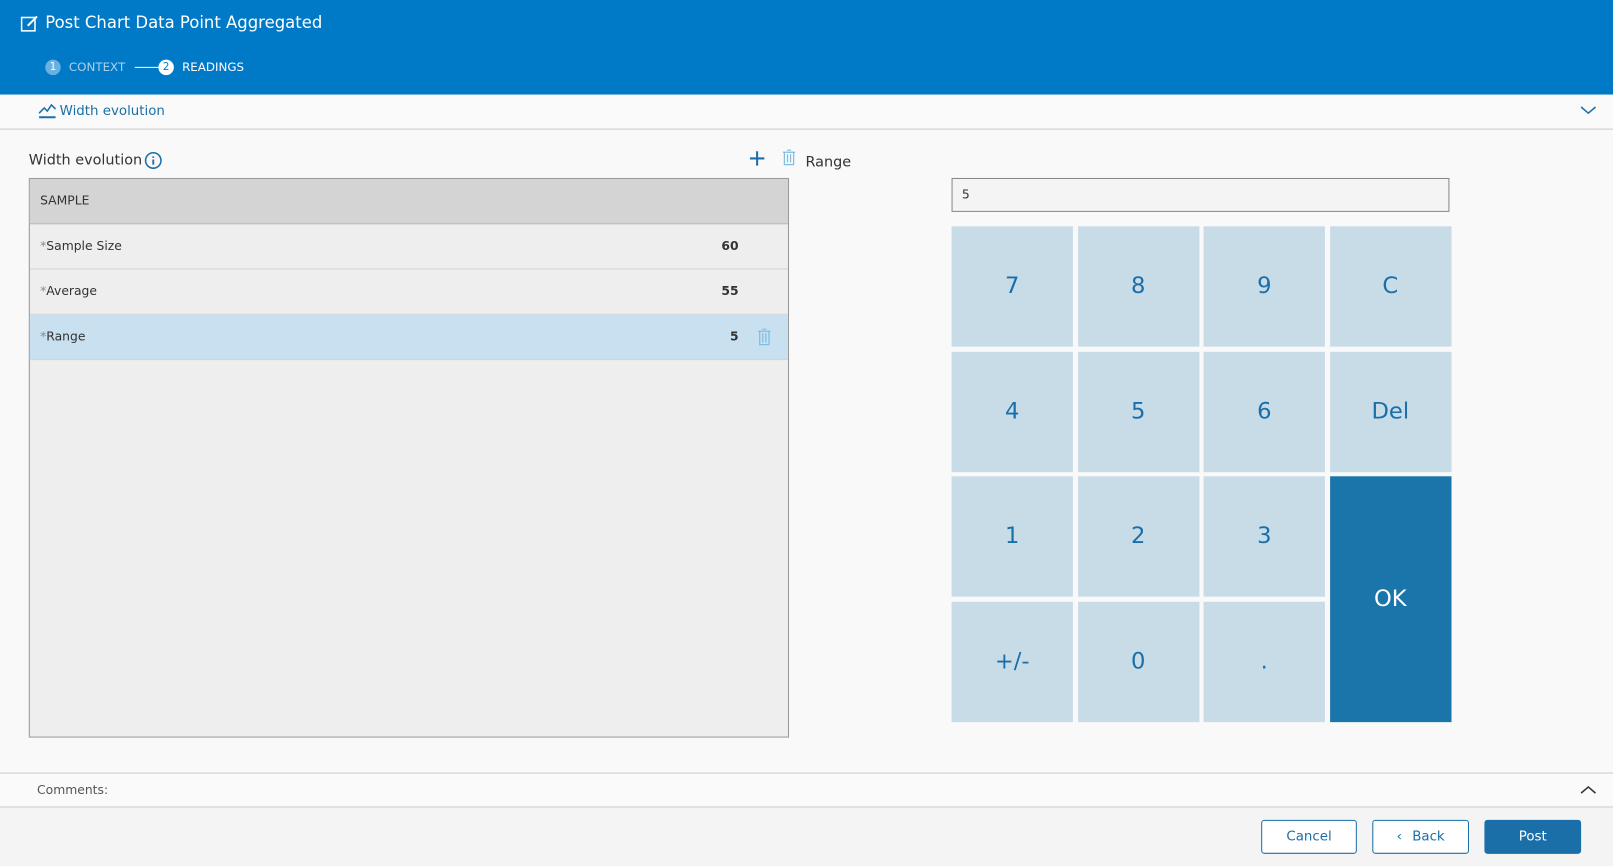 Image resolution: width=1613 pixels, height=866 pixels. What do you see at coordinates (1200, 194) in the screenshot?
I see `value-input: 5` at bounding box center [1200, 194].